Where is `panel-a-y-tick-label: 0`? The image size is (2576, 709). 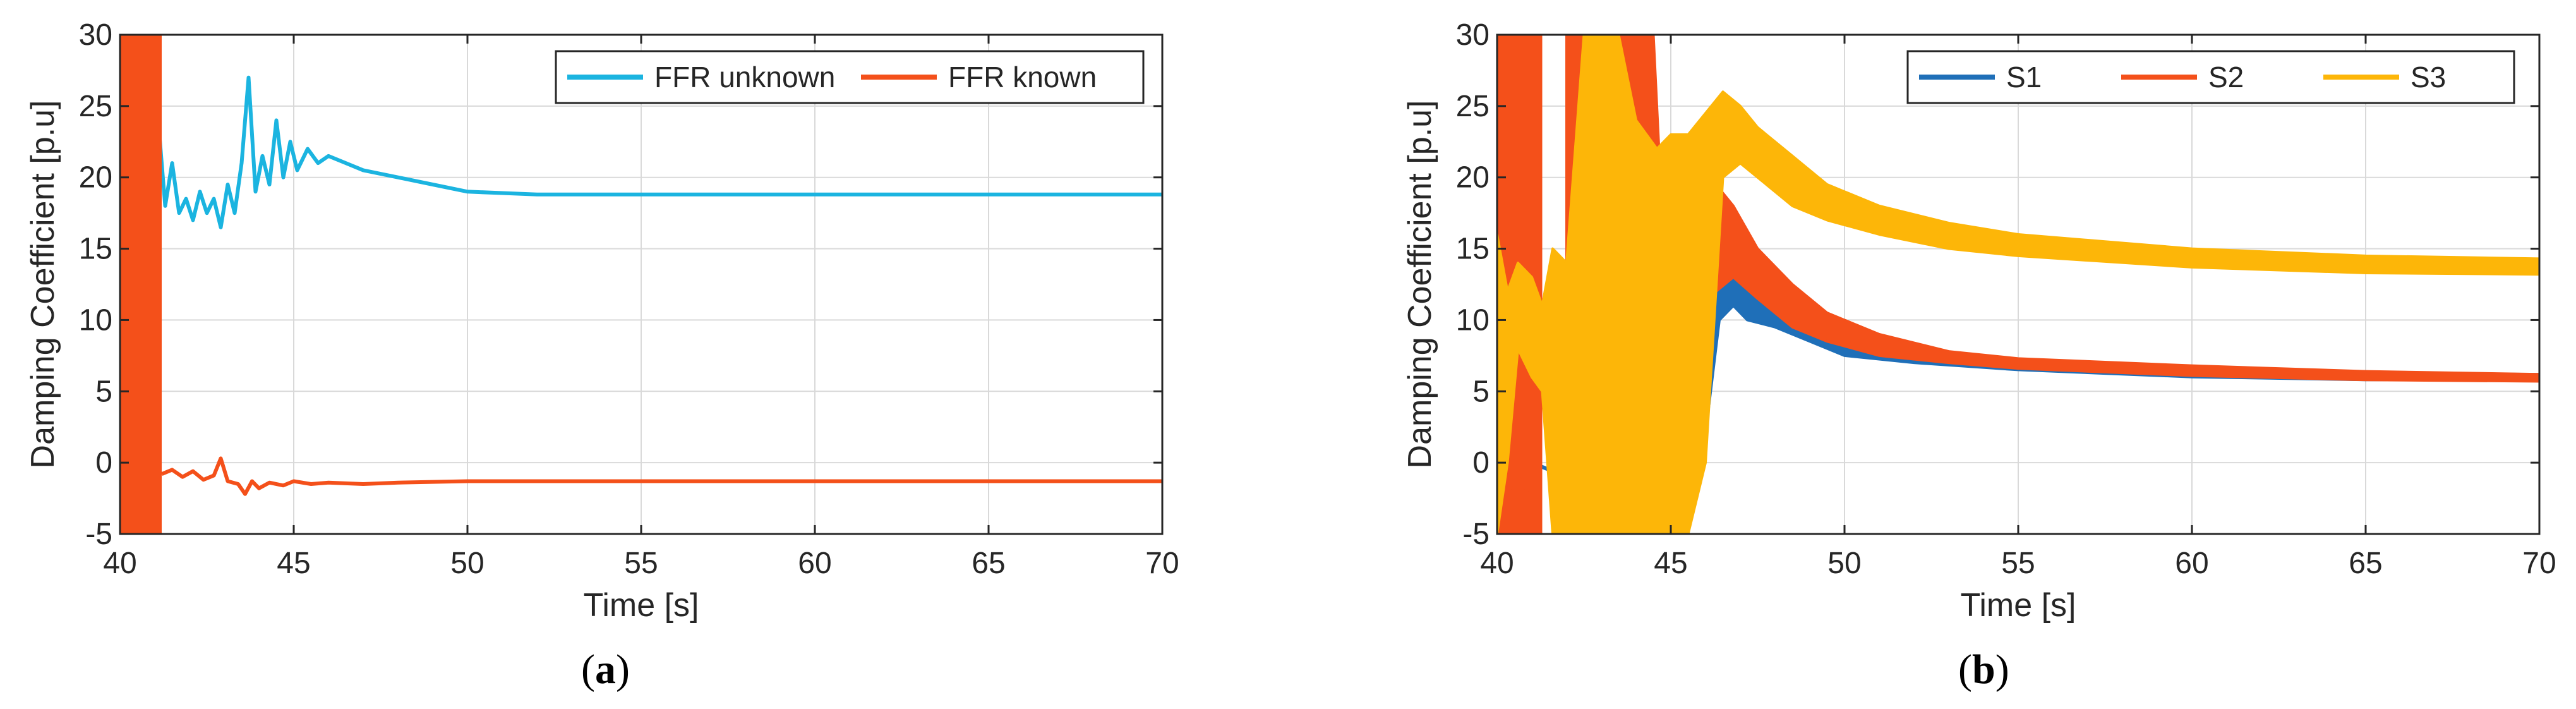
panel-a-y-tick-label: 0 is located at coordinates (103, 463).